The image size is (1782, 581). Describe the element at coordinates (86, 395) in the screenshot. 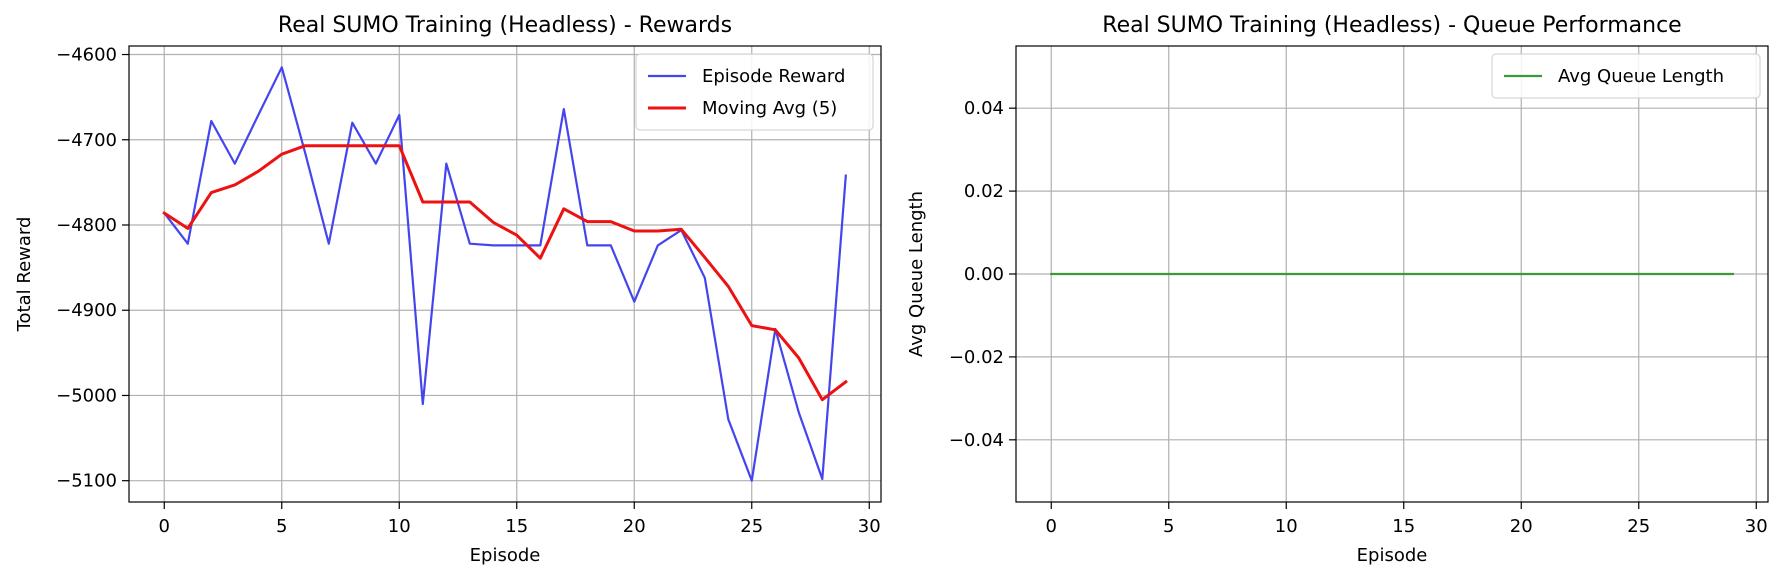

I see `rewards-y-tick-label: −5000` at that location.